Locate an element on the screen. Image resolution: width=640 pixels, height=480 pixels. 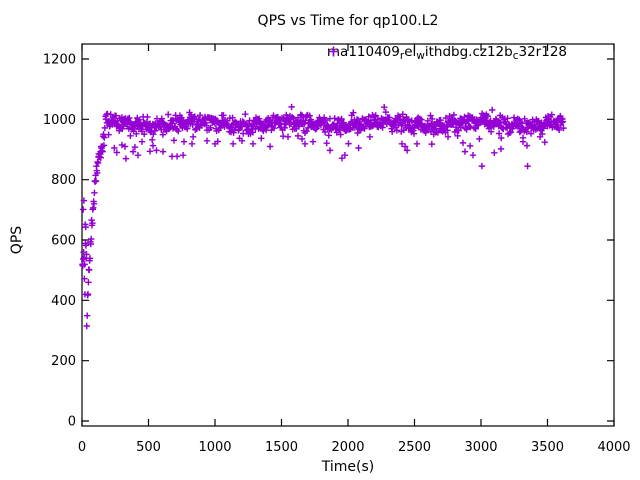
legend: ma110409relwithdbg.cz12bc32r128 is located at coordinates (453, 54).